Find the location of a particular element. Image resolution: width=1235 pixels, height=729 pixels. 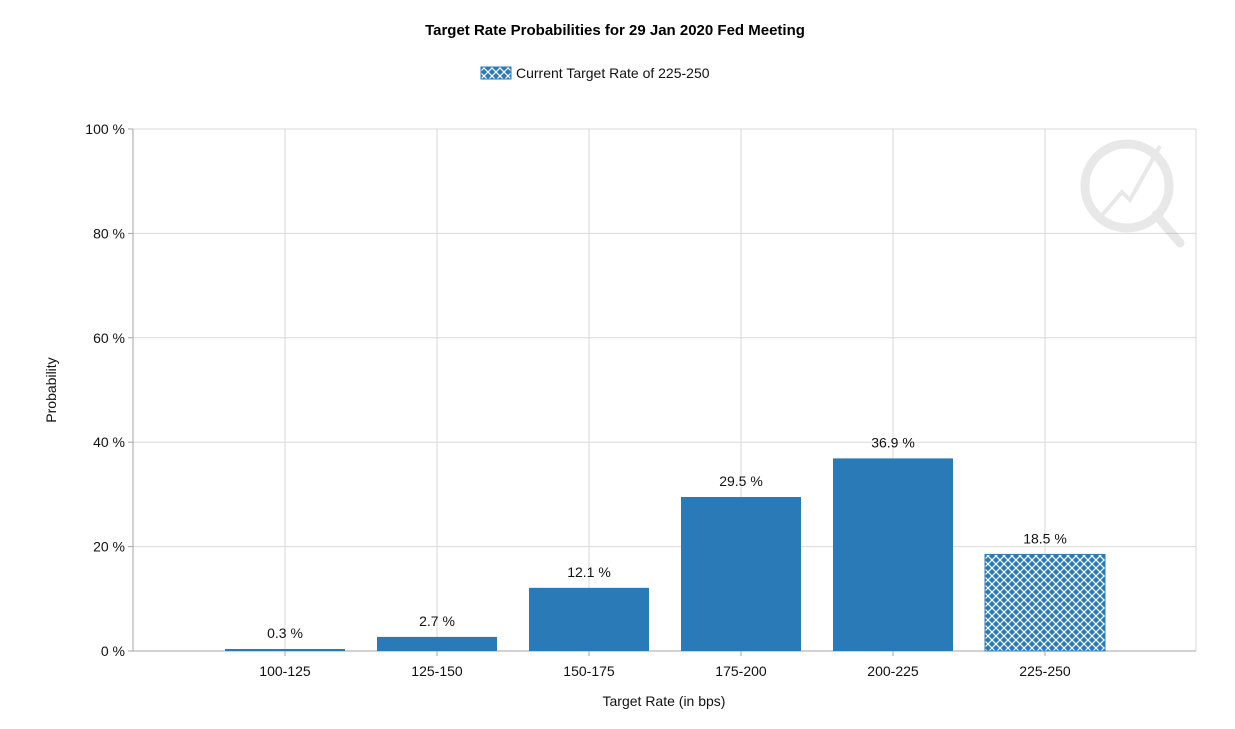

data-label-175-200: 29.5 % is located at coordinates (741, 481).